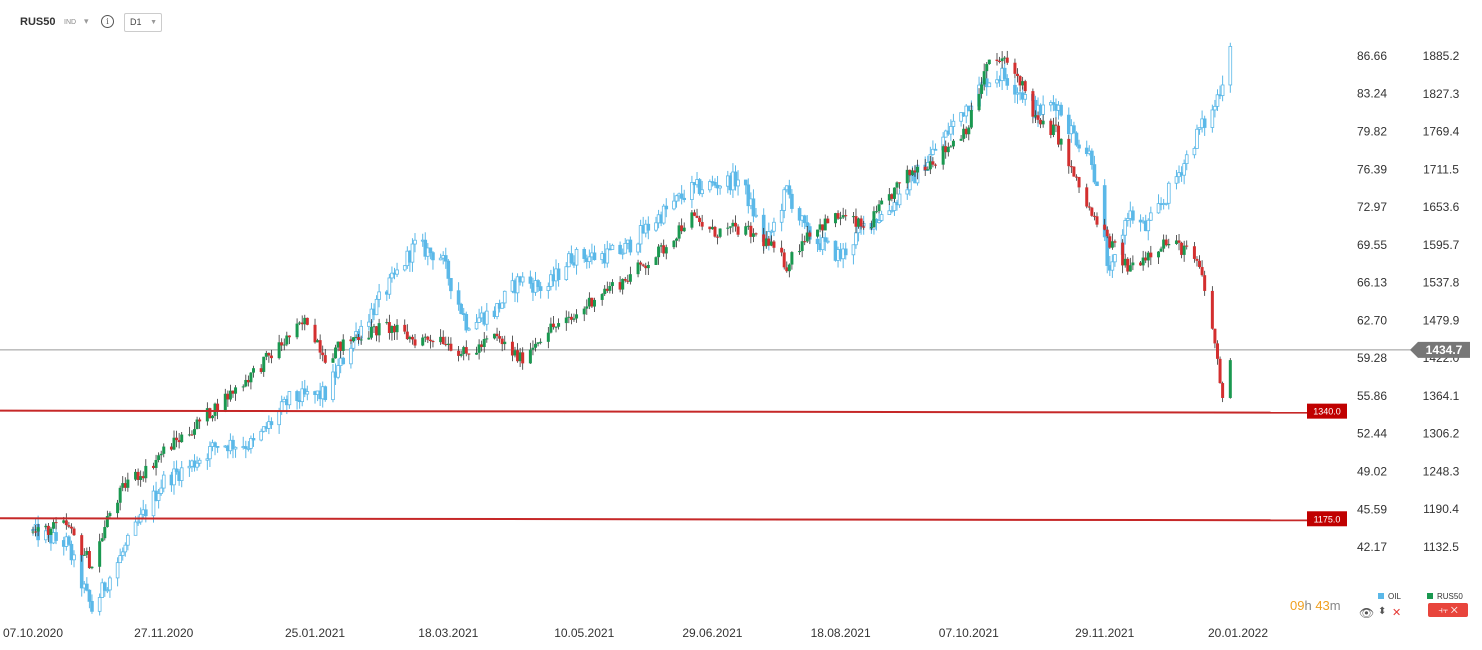 The width and height of the screenshot is (1482, 650). I want to click on close-icon: ✕, so click(1397, 613).